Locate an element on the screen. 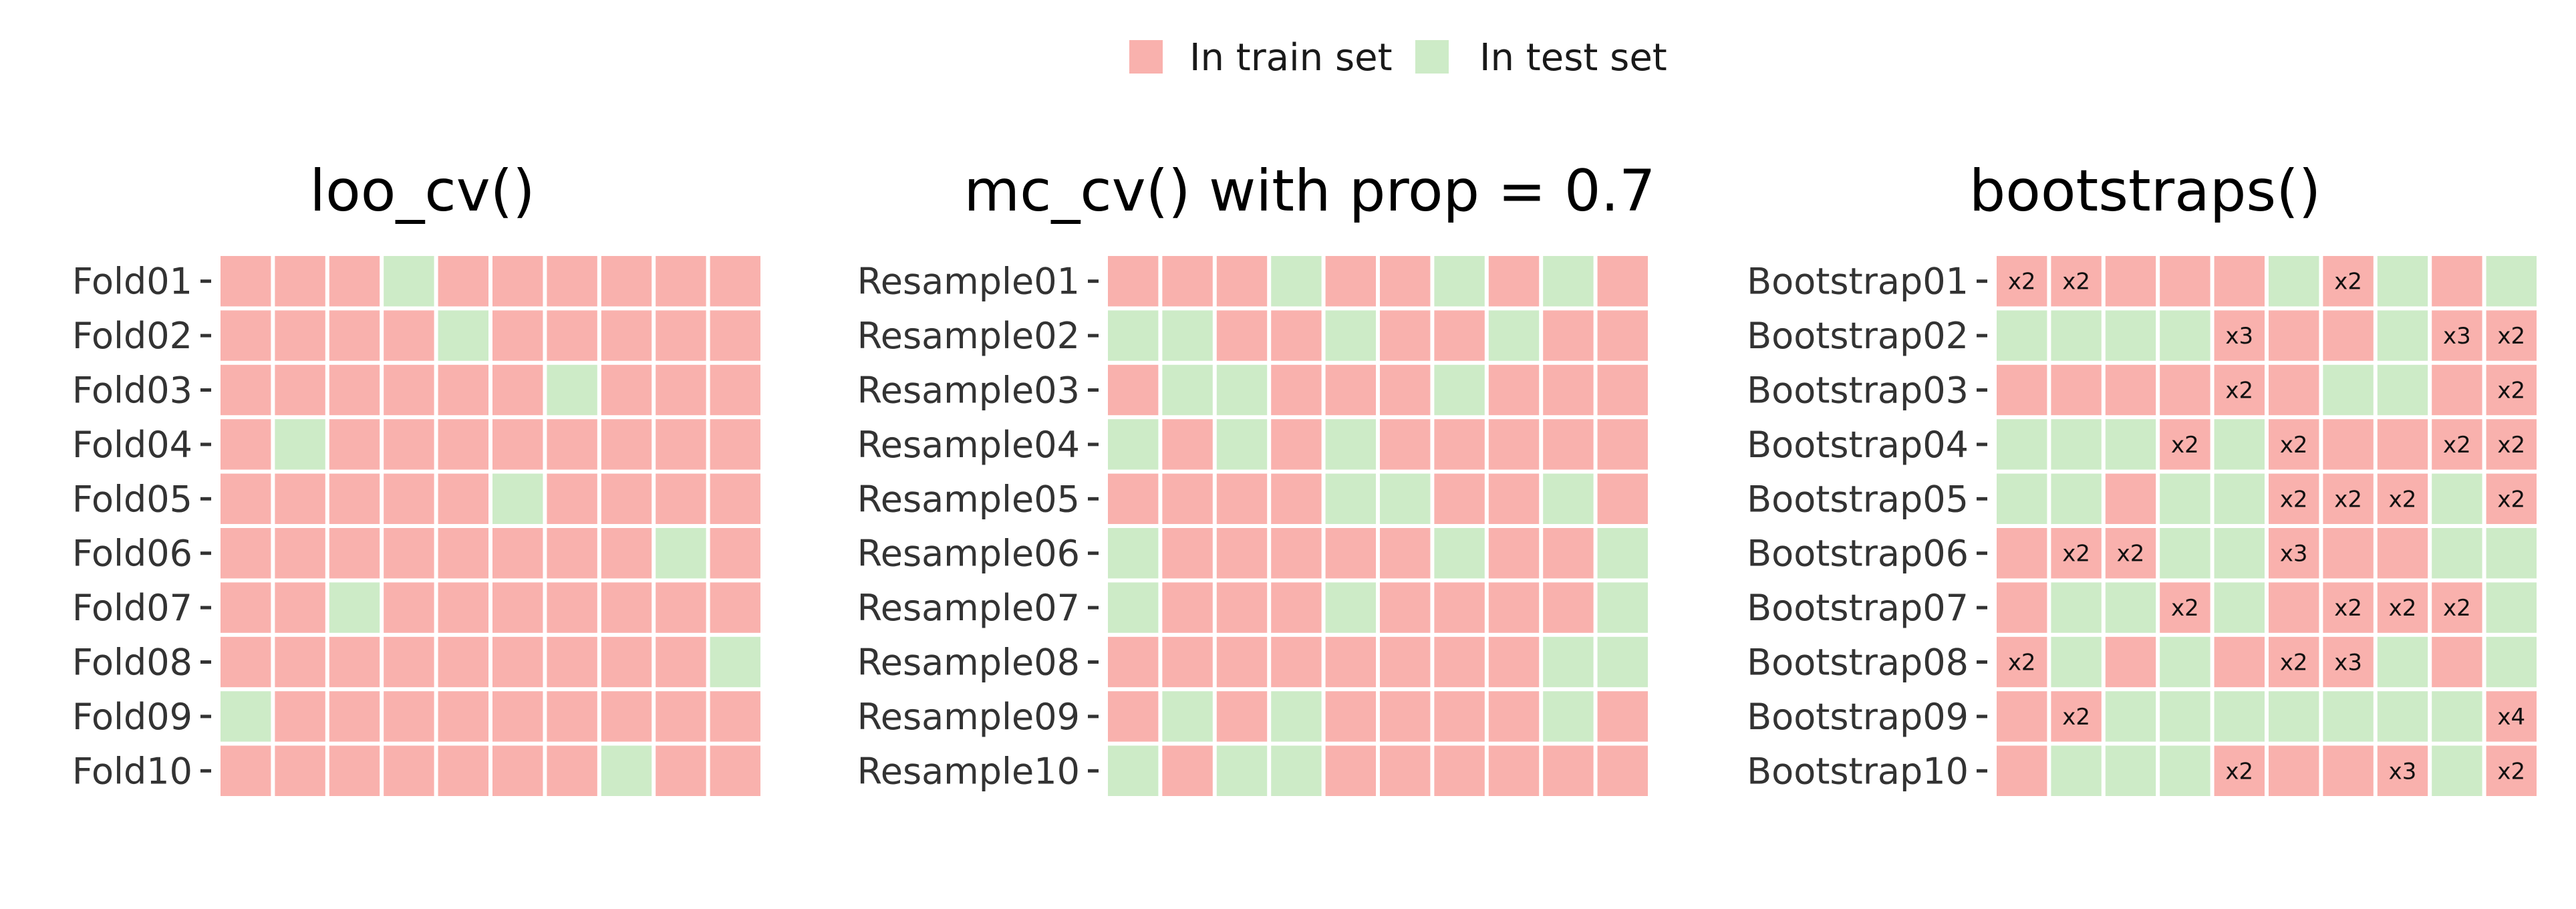 This screenshot has width=2576, height=909. row-label: Resample07 is located at coordinates (968, 608).